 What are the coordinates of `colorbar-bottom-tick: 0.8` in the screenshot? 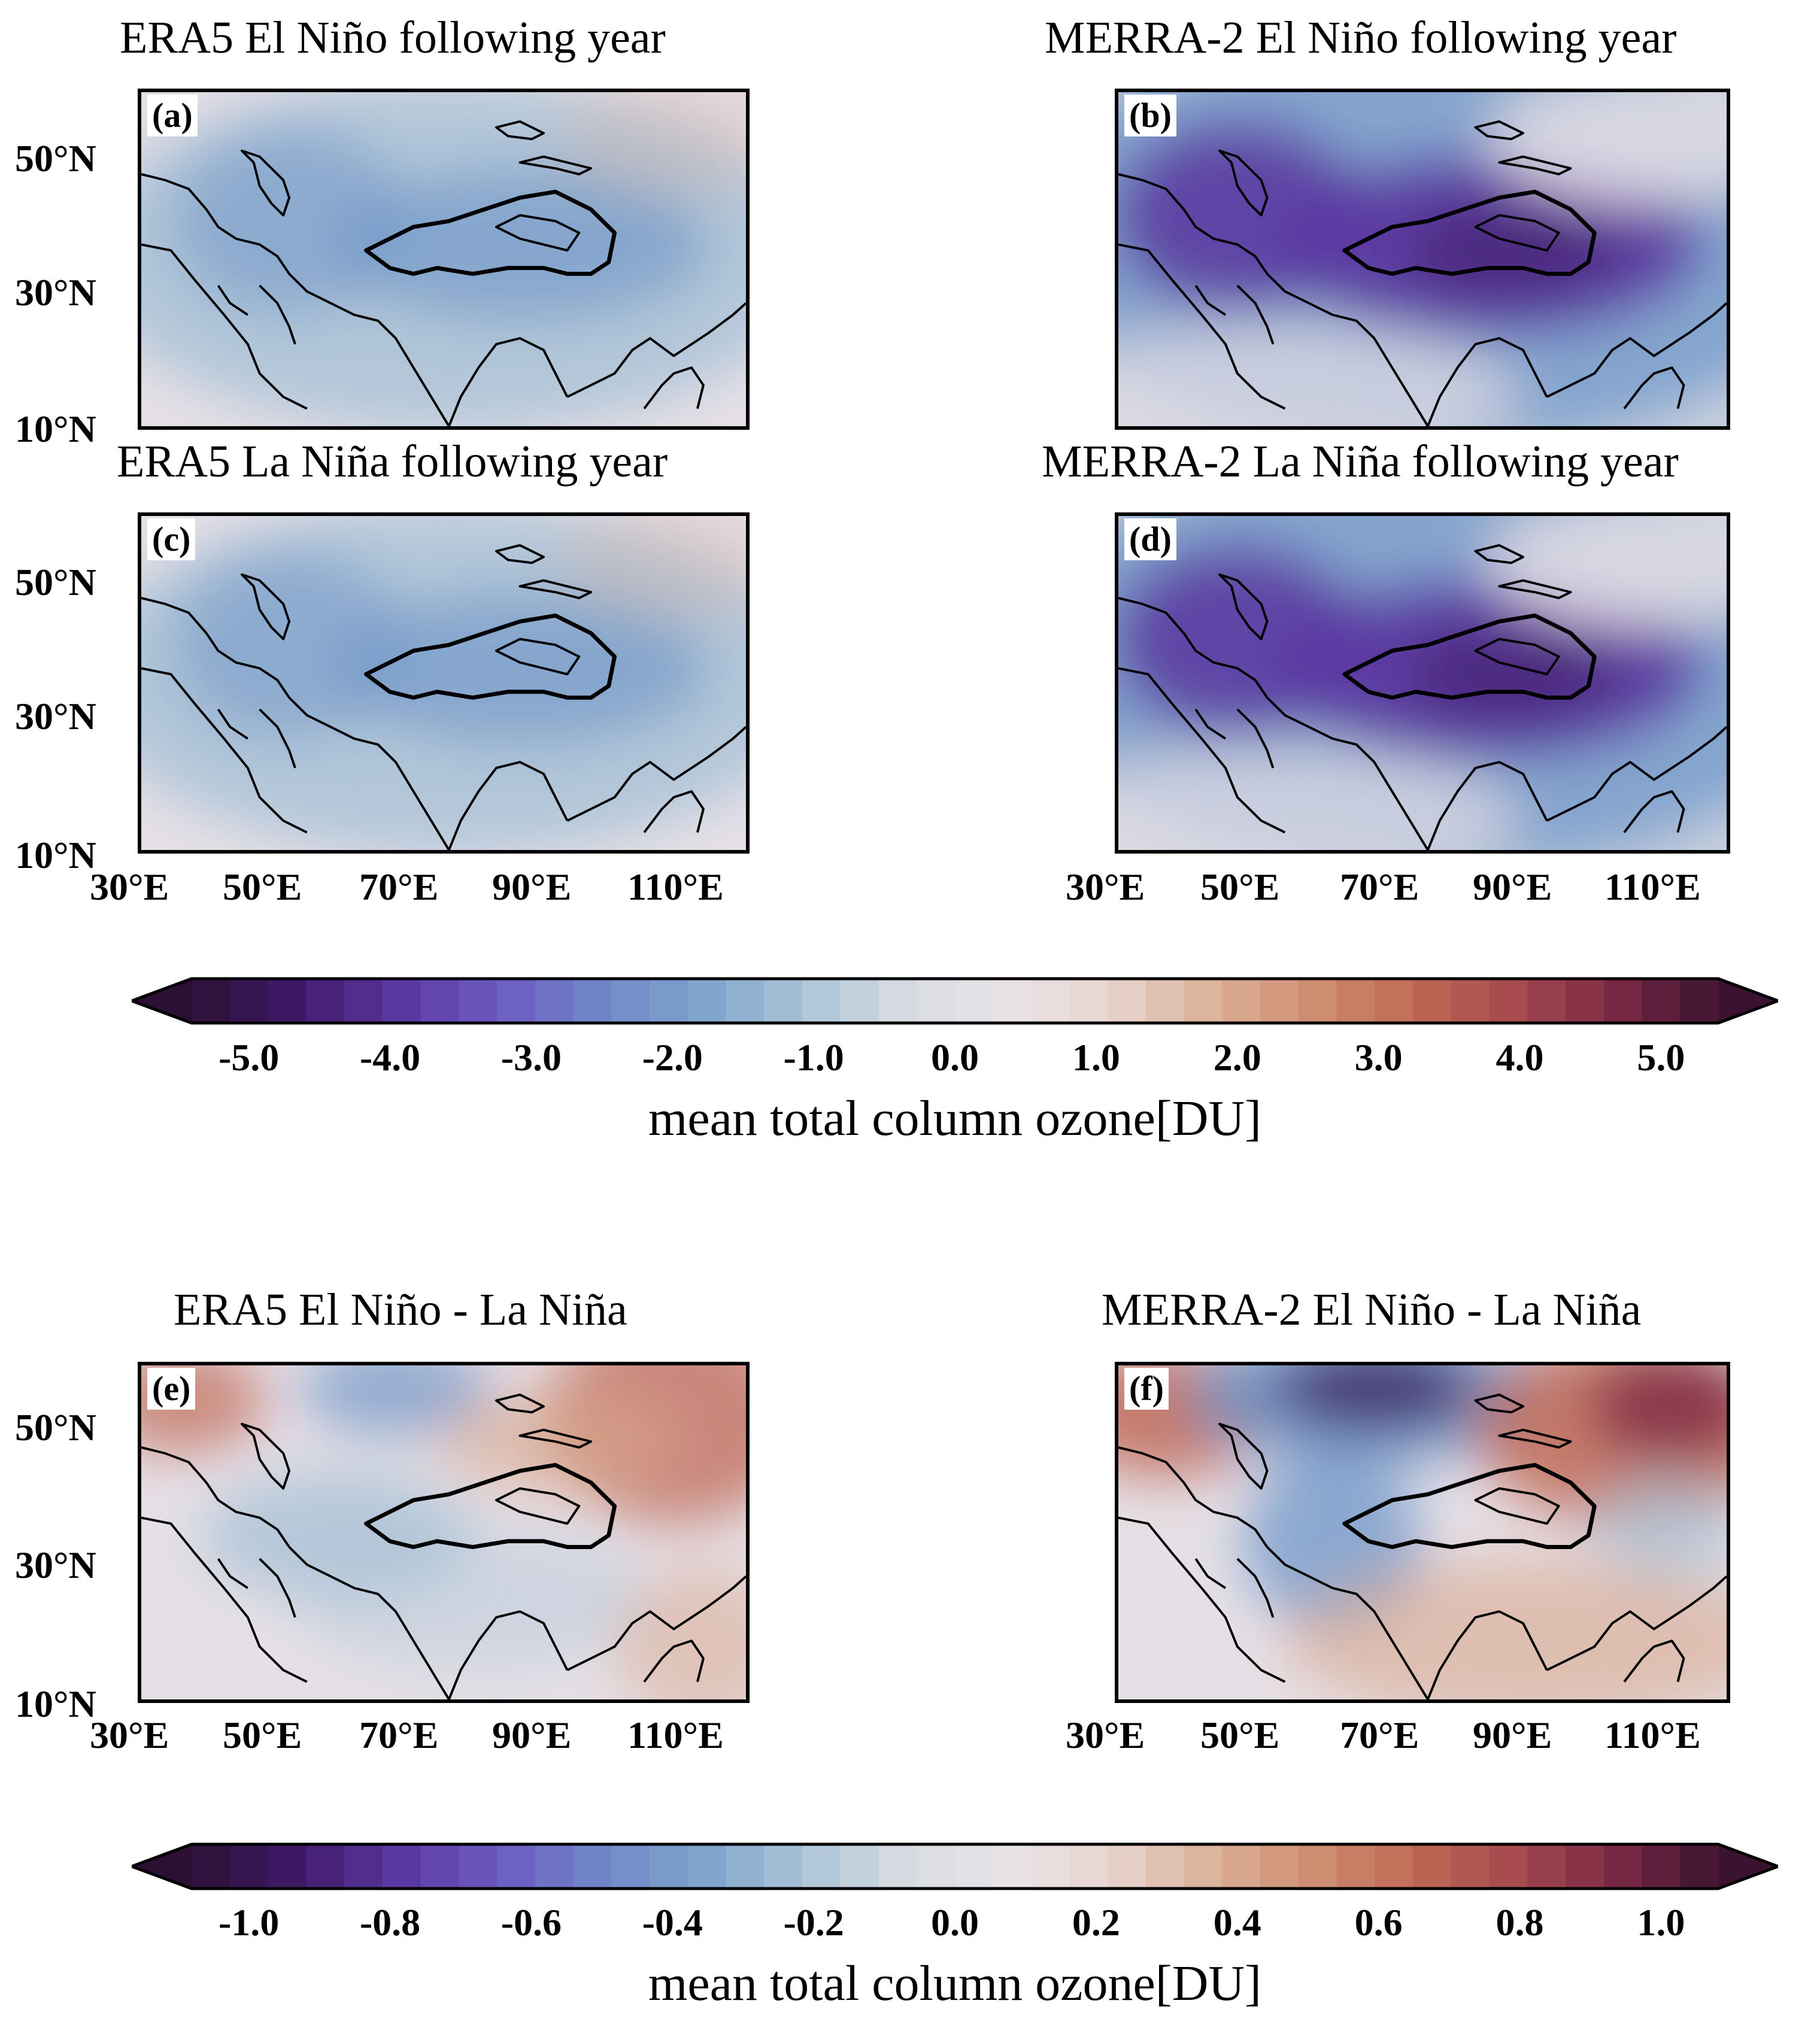 It's located at (1520, 1922).